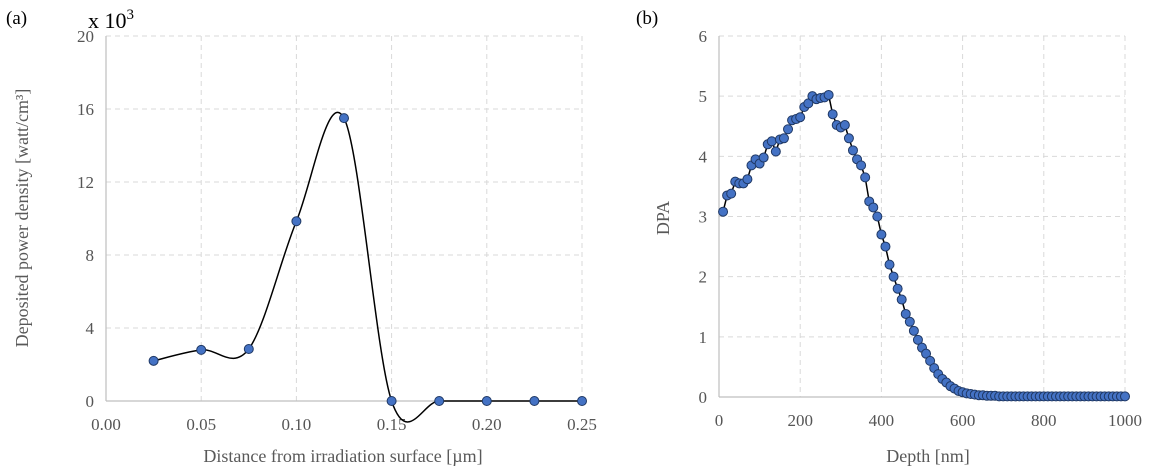  I want to click on panel-b-y-axis-label: DPA, so click(663, 218).